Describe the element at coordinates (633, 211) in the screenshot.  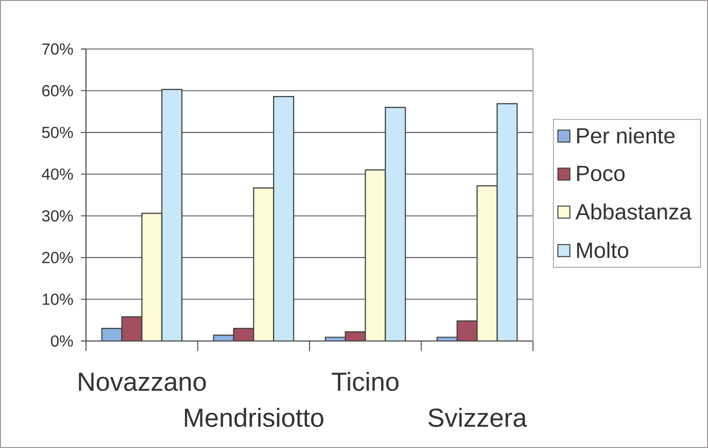
I see `legend-label: Abbastanza` at that location.